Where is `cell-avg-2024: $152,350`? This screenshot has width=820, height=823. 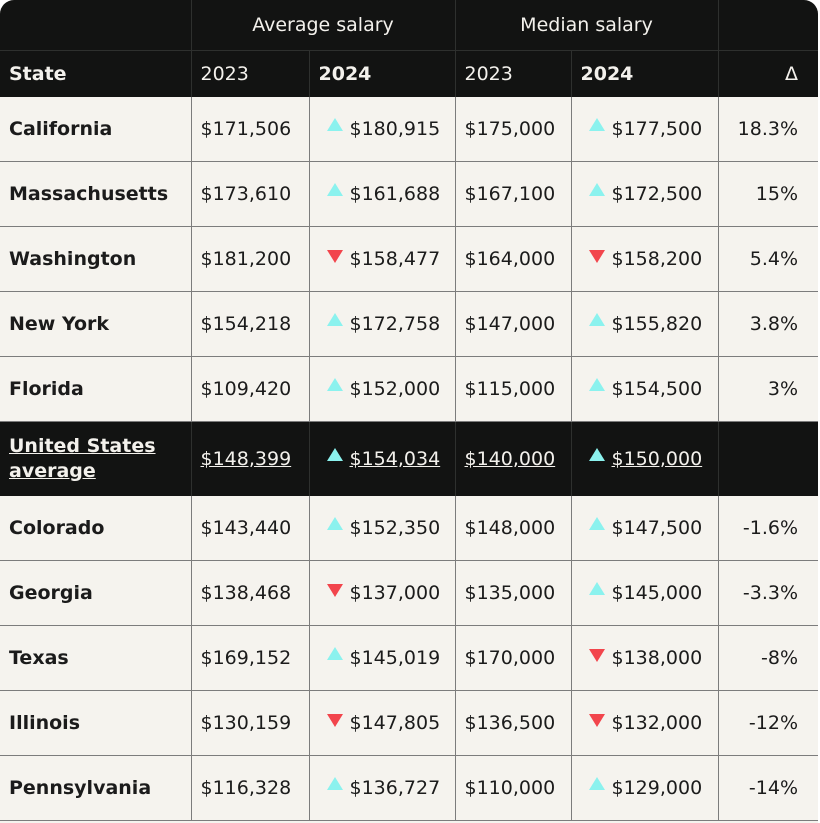
cell-avg-2024: $152,350 is located at coordinates (381, 528).